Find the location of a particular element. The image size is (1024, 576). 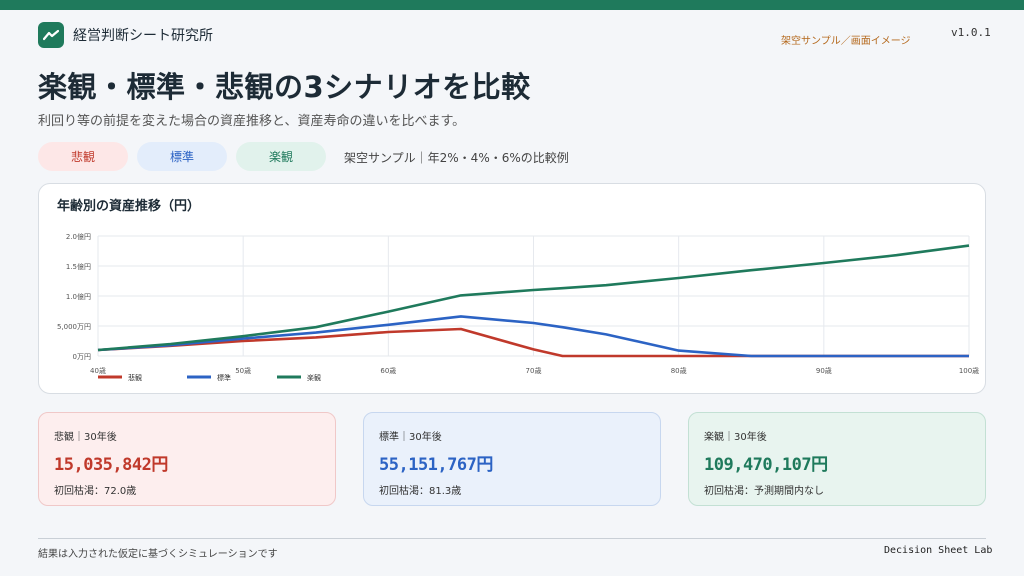

brand: 経営判断シート研究所 is located at coordinates (125, 35).